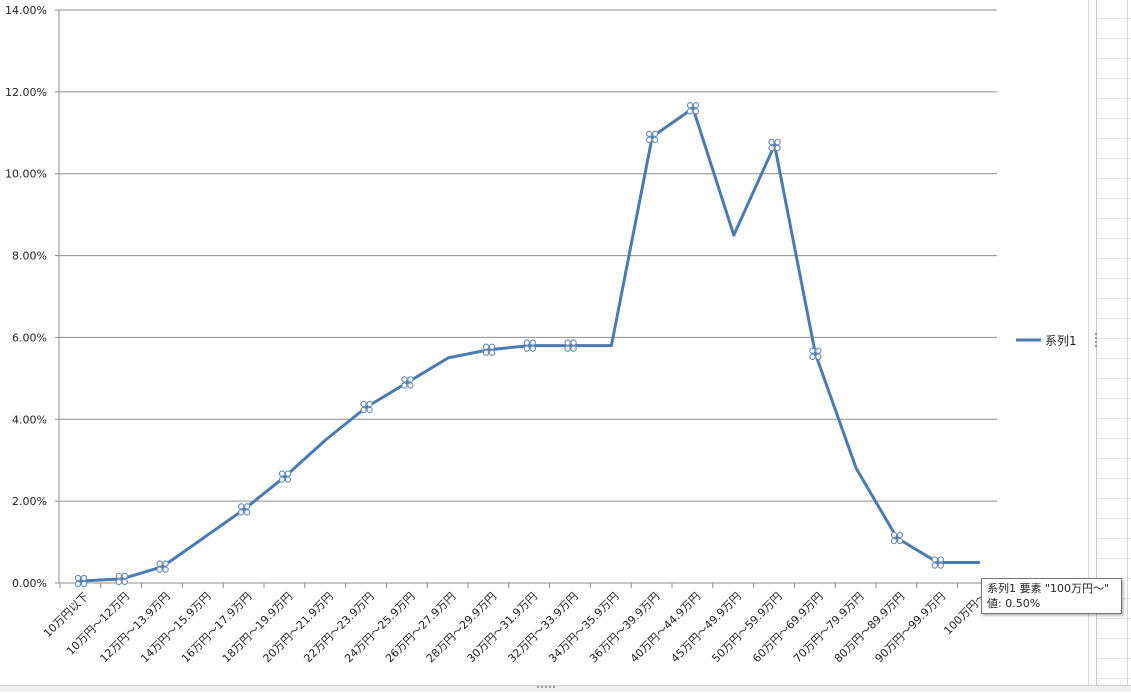 The width and height of the screenshot is (1131, 695). I want to click on x-tick-label: 12万円～13.9万円, so click(134, 627).